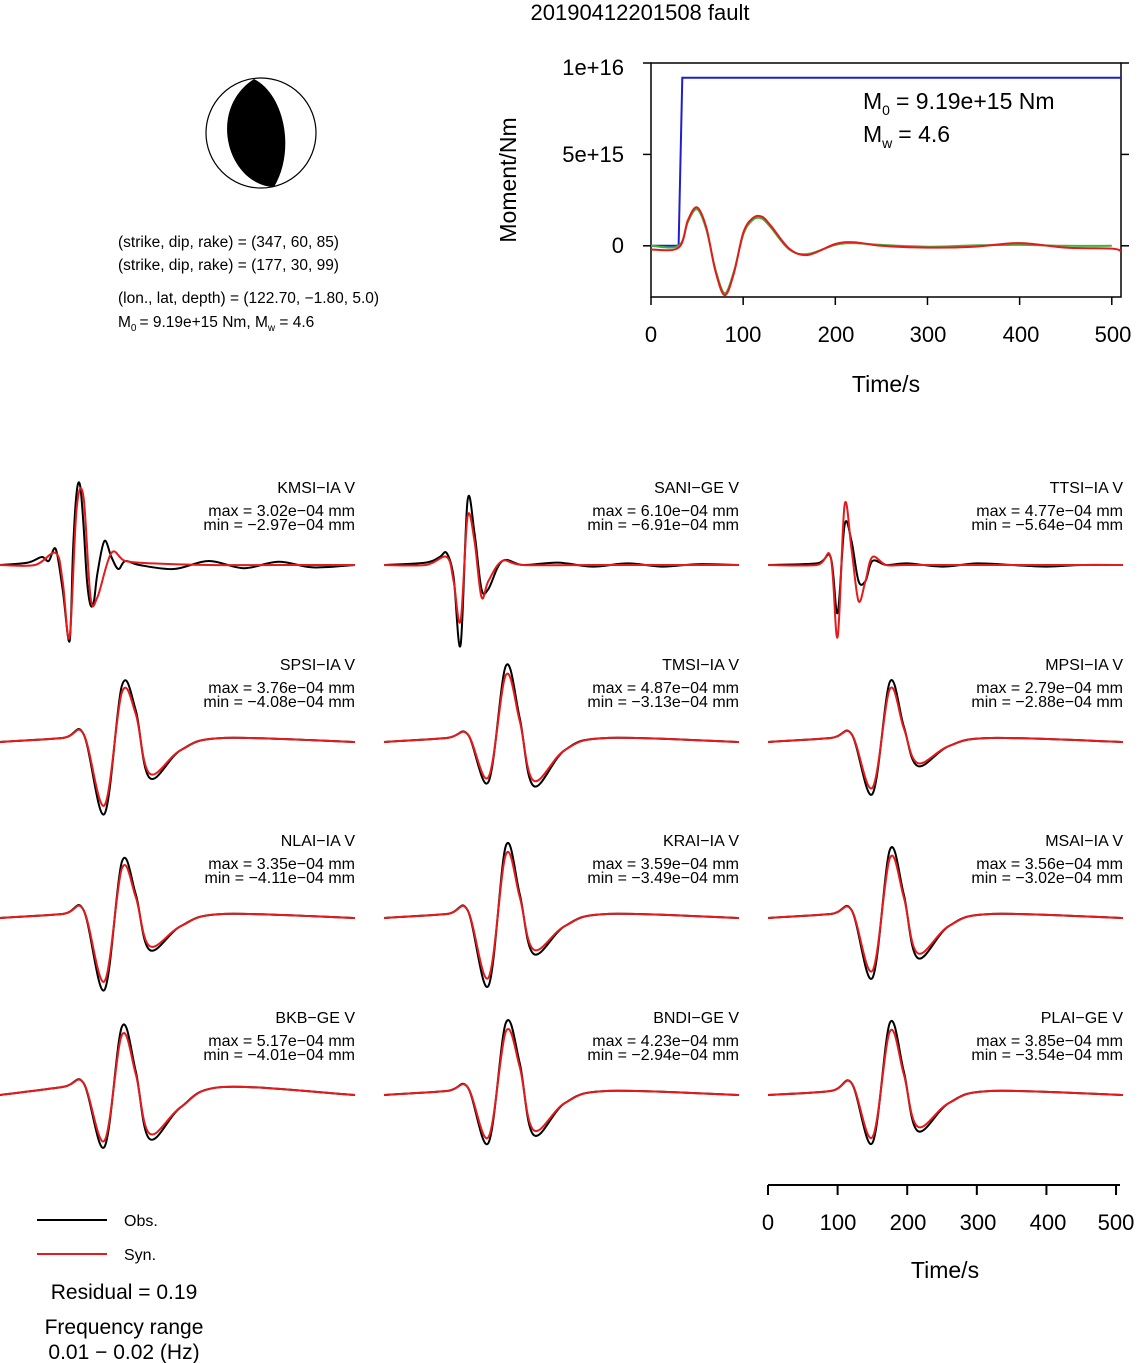  I want to click on wave-xtick-300: 300, so click(978, 1222).